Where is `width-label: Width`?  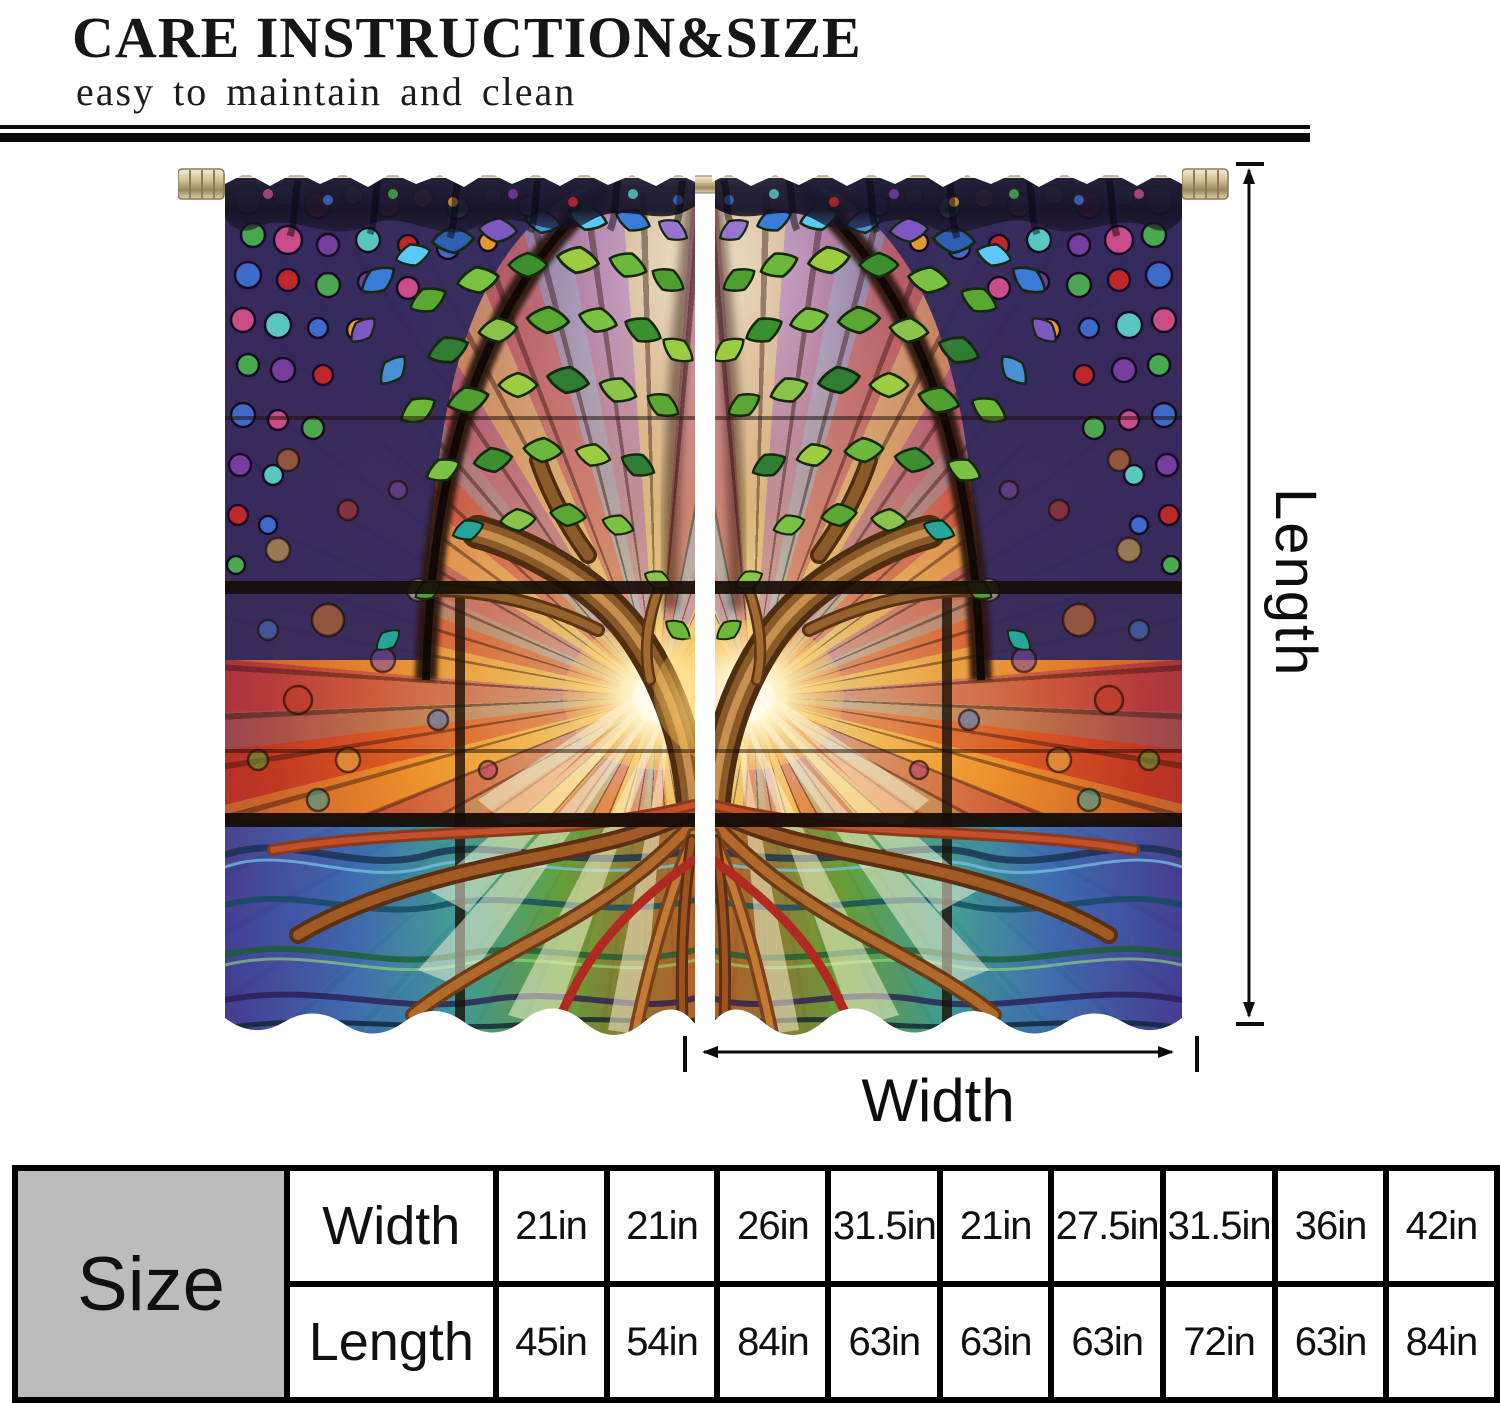 width-label: Width is located at coordinates (938, 1100).